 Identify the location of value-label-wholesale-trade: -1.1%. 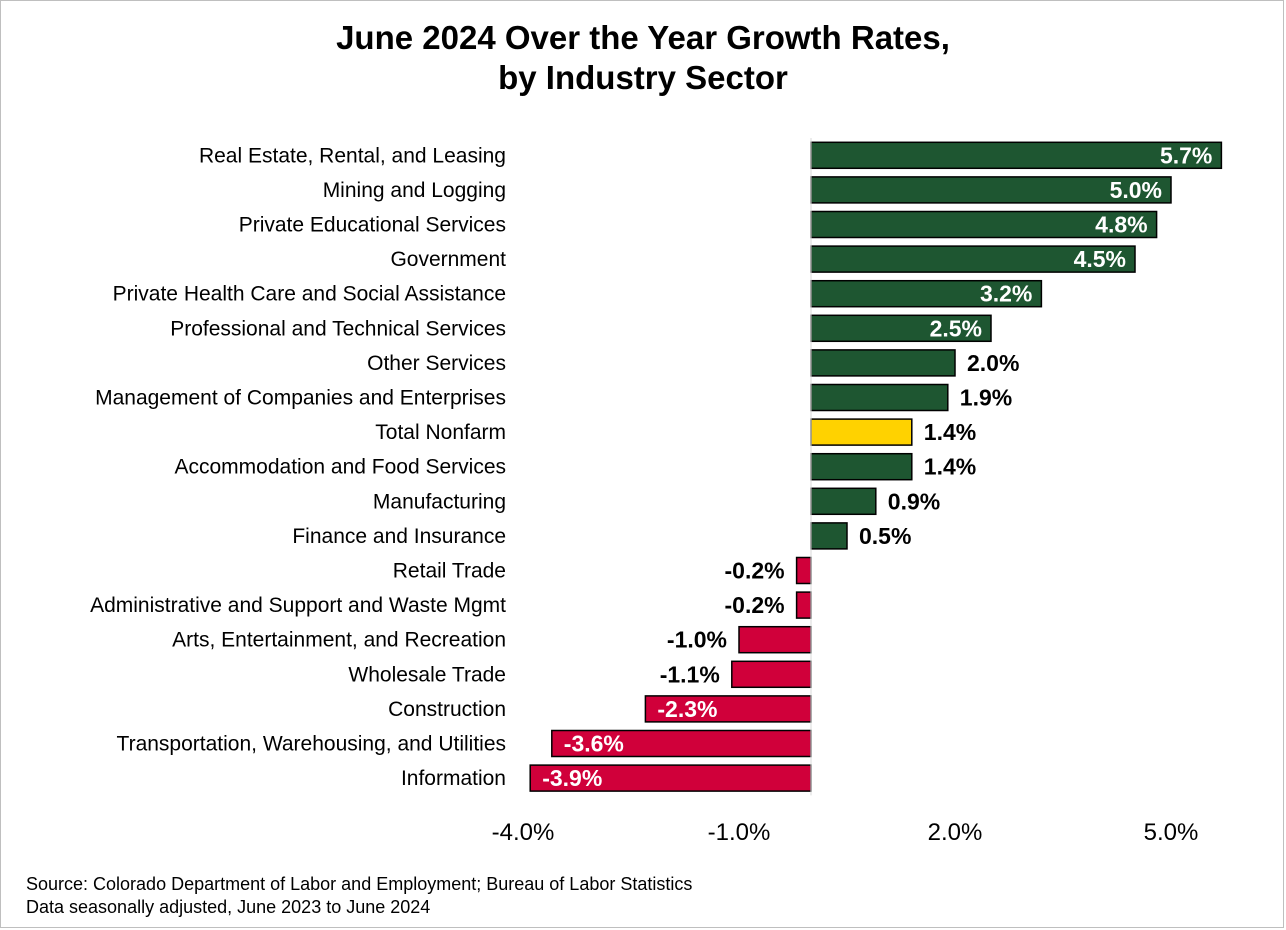
(690, 674).